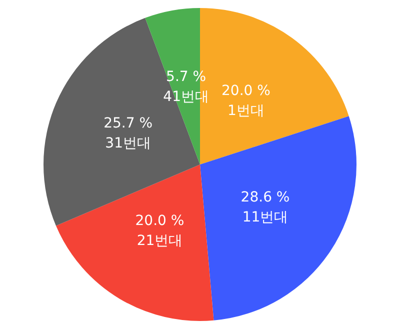  Describe the element at coordinates (128, 143) in the screenshot. I see `slice-label: 31번대` at that location.